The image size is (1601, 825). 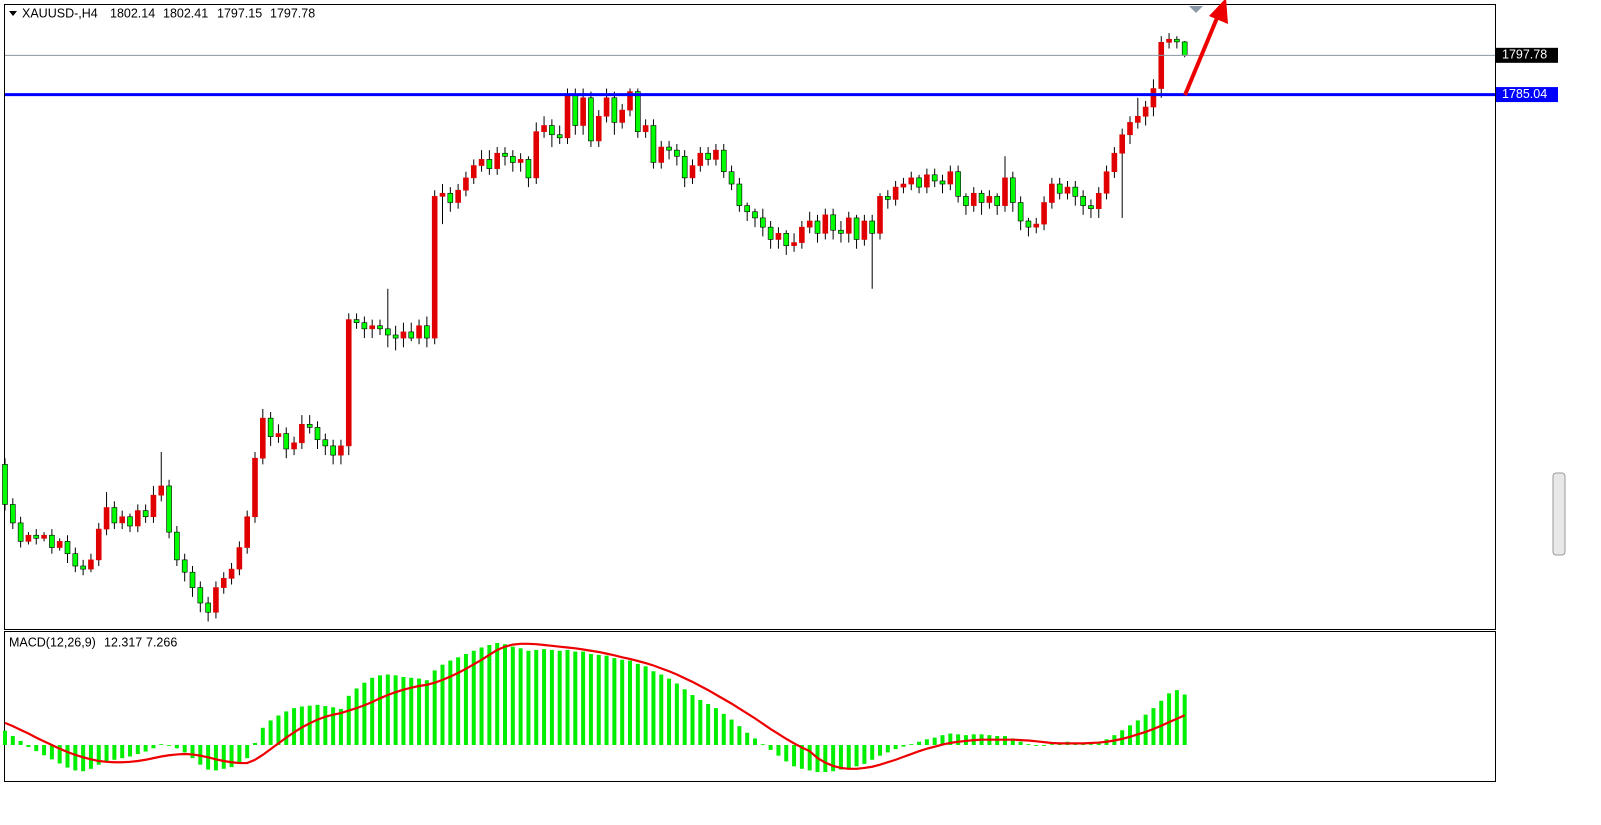 I want to click on scroll-handle, so click(x=1559, y=514).